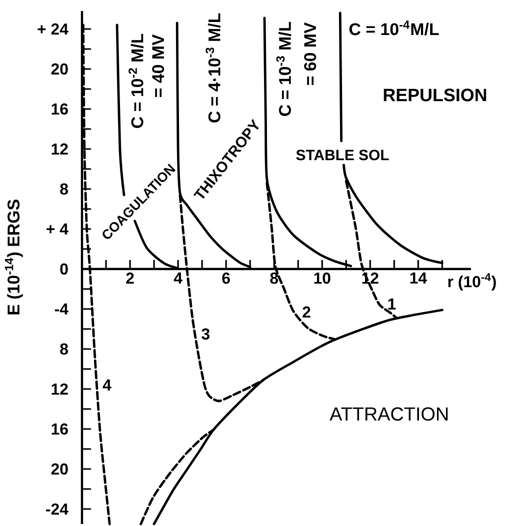  Describe the element at coordinates (13, 257) in the screenshot. I see `y-axis-title: E (10$^{-14}$) ERGS` at that location.